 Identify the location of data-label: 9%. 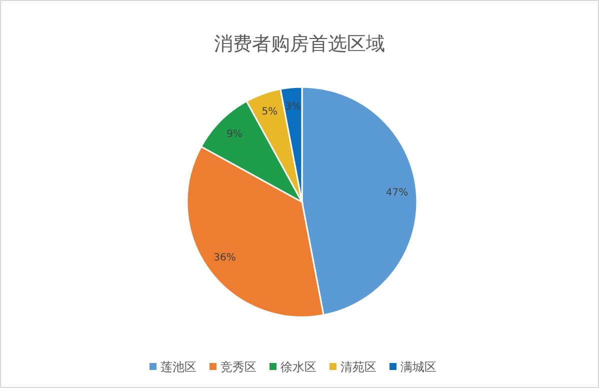
(234, 134).